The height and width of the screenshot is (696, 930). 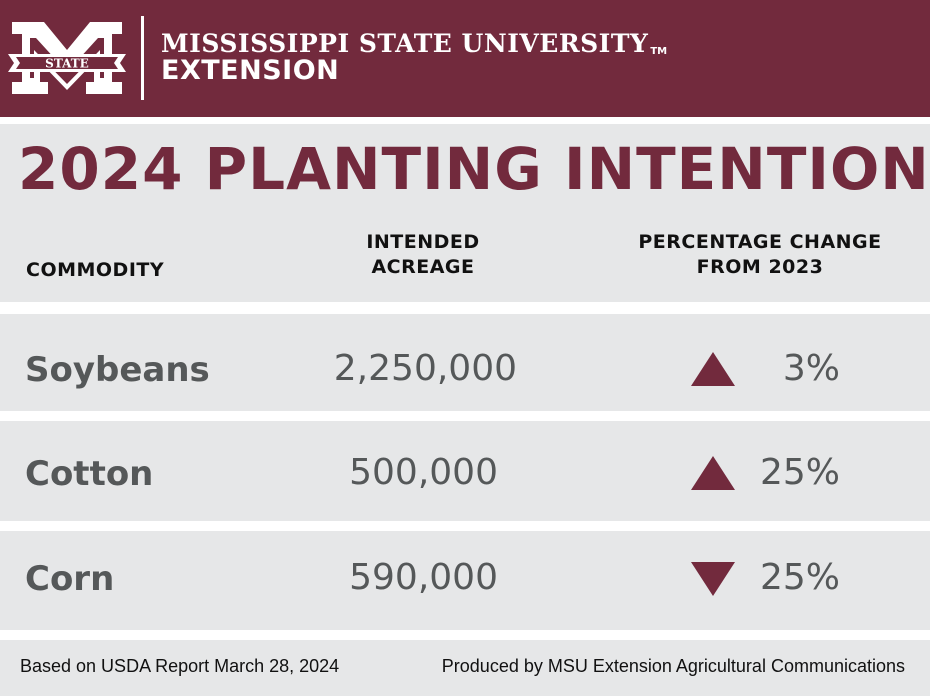 What do you see at coordinates (425, 368) in the screenshot?
I see `acreage-cell: 2,250,000` at bounding box center [425, 368].